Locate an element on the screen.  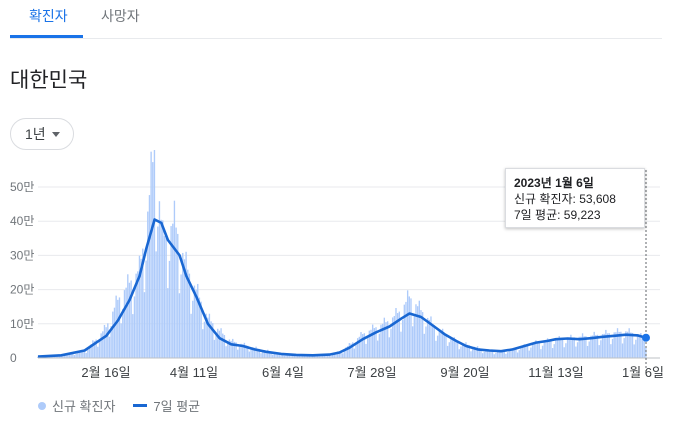
x-tick-label: 1월 6일 is located at coordinates (643, 372).